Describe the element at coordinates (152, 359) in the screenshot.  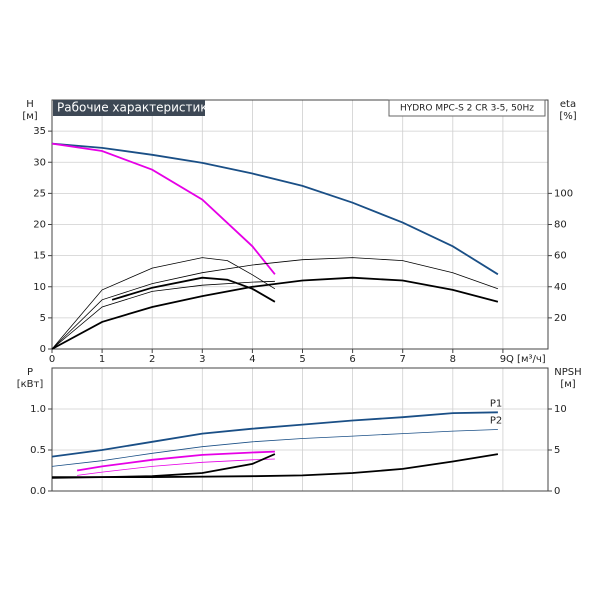
I see `x-tick-label: 2` at that location.